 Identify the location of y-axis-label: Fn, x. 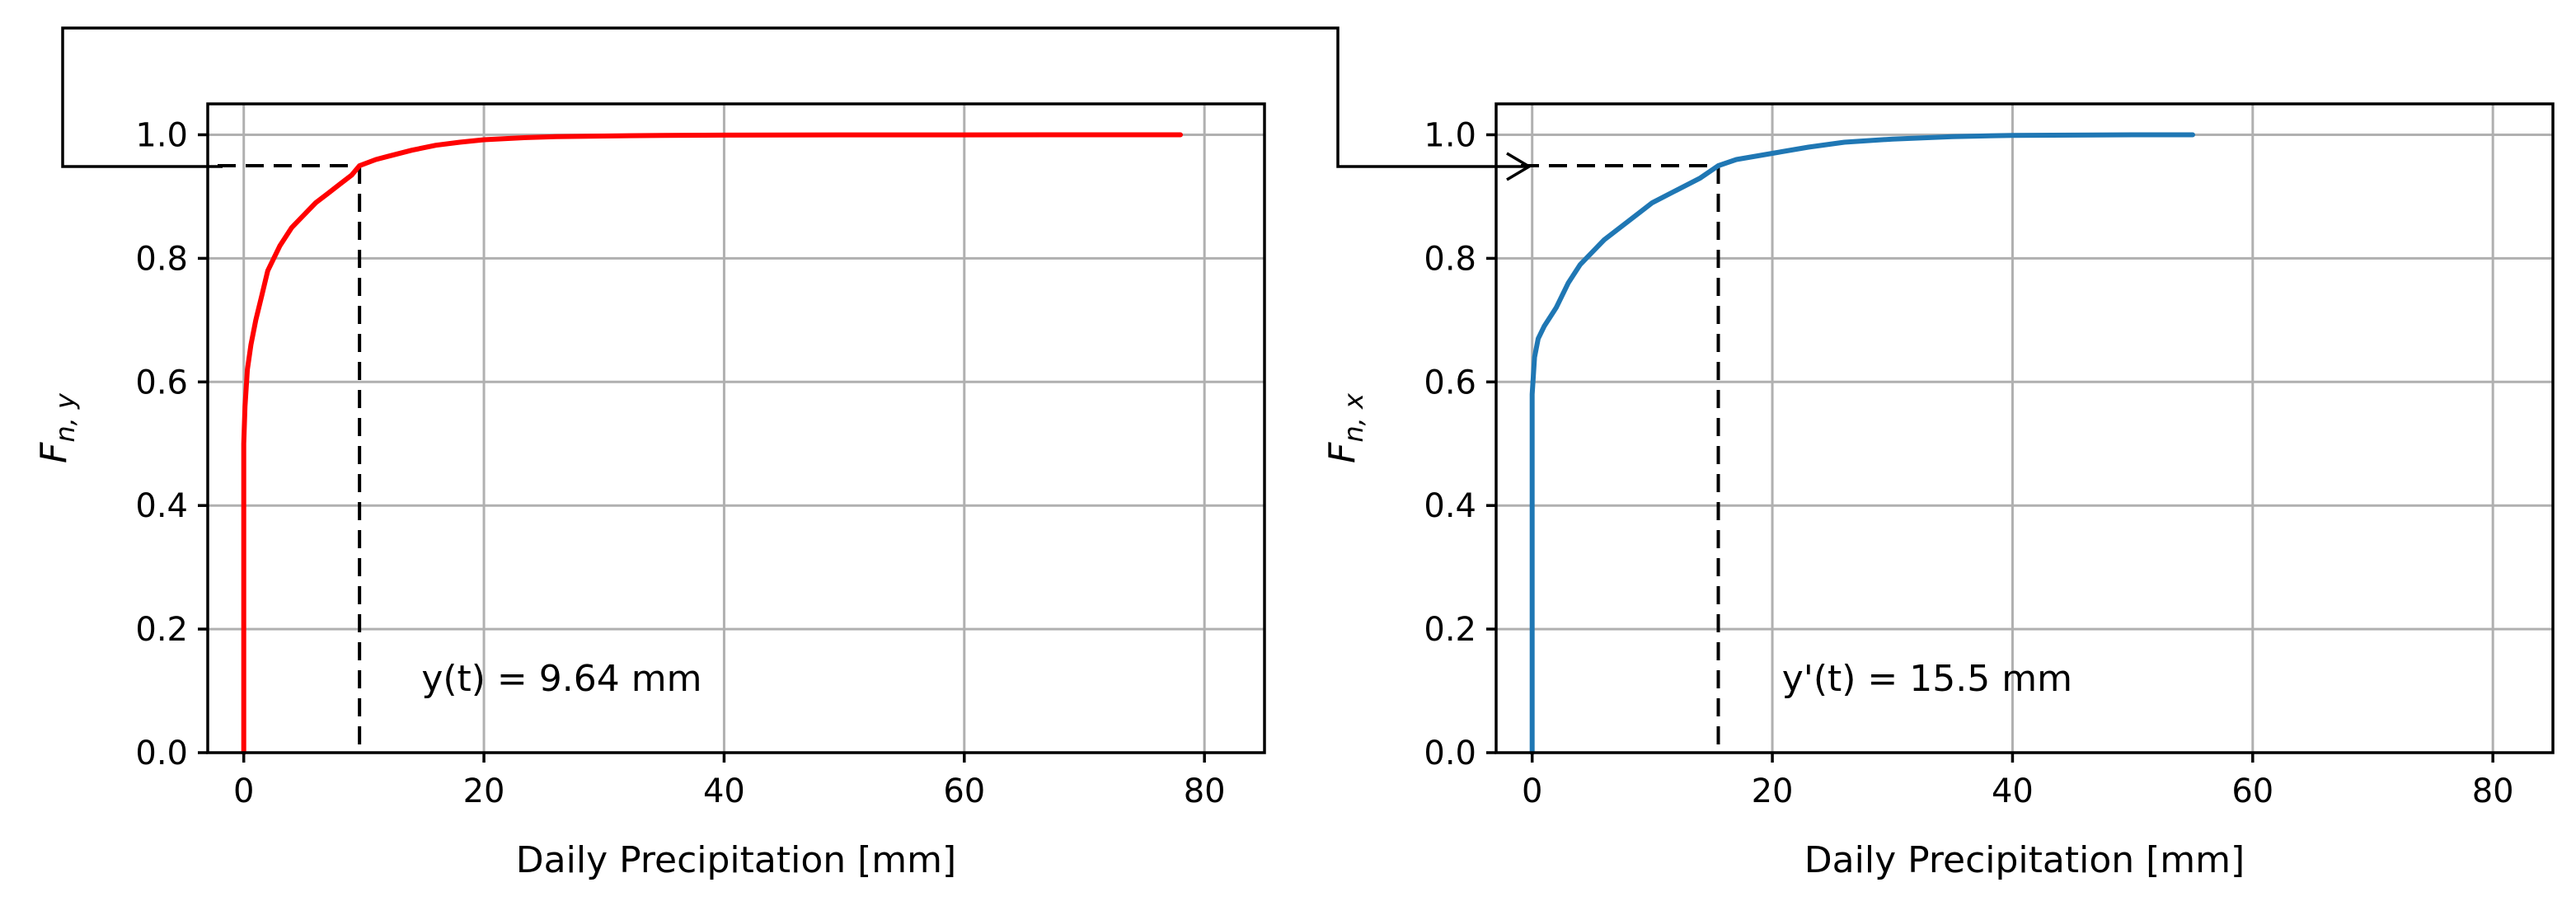
(1345, 427).